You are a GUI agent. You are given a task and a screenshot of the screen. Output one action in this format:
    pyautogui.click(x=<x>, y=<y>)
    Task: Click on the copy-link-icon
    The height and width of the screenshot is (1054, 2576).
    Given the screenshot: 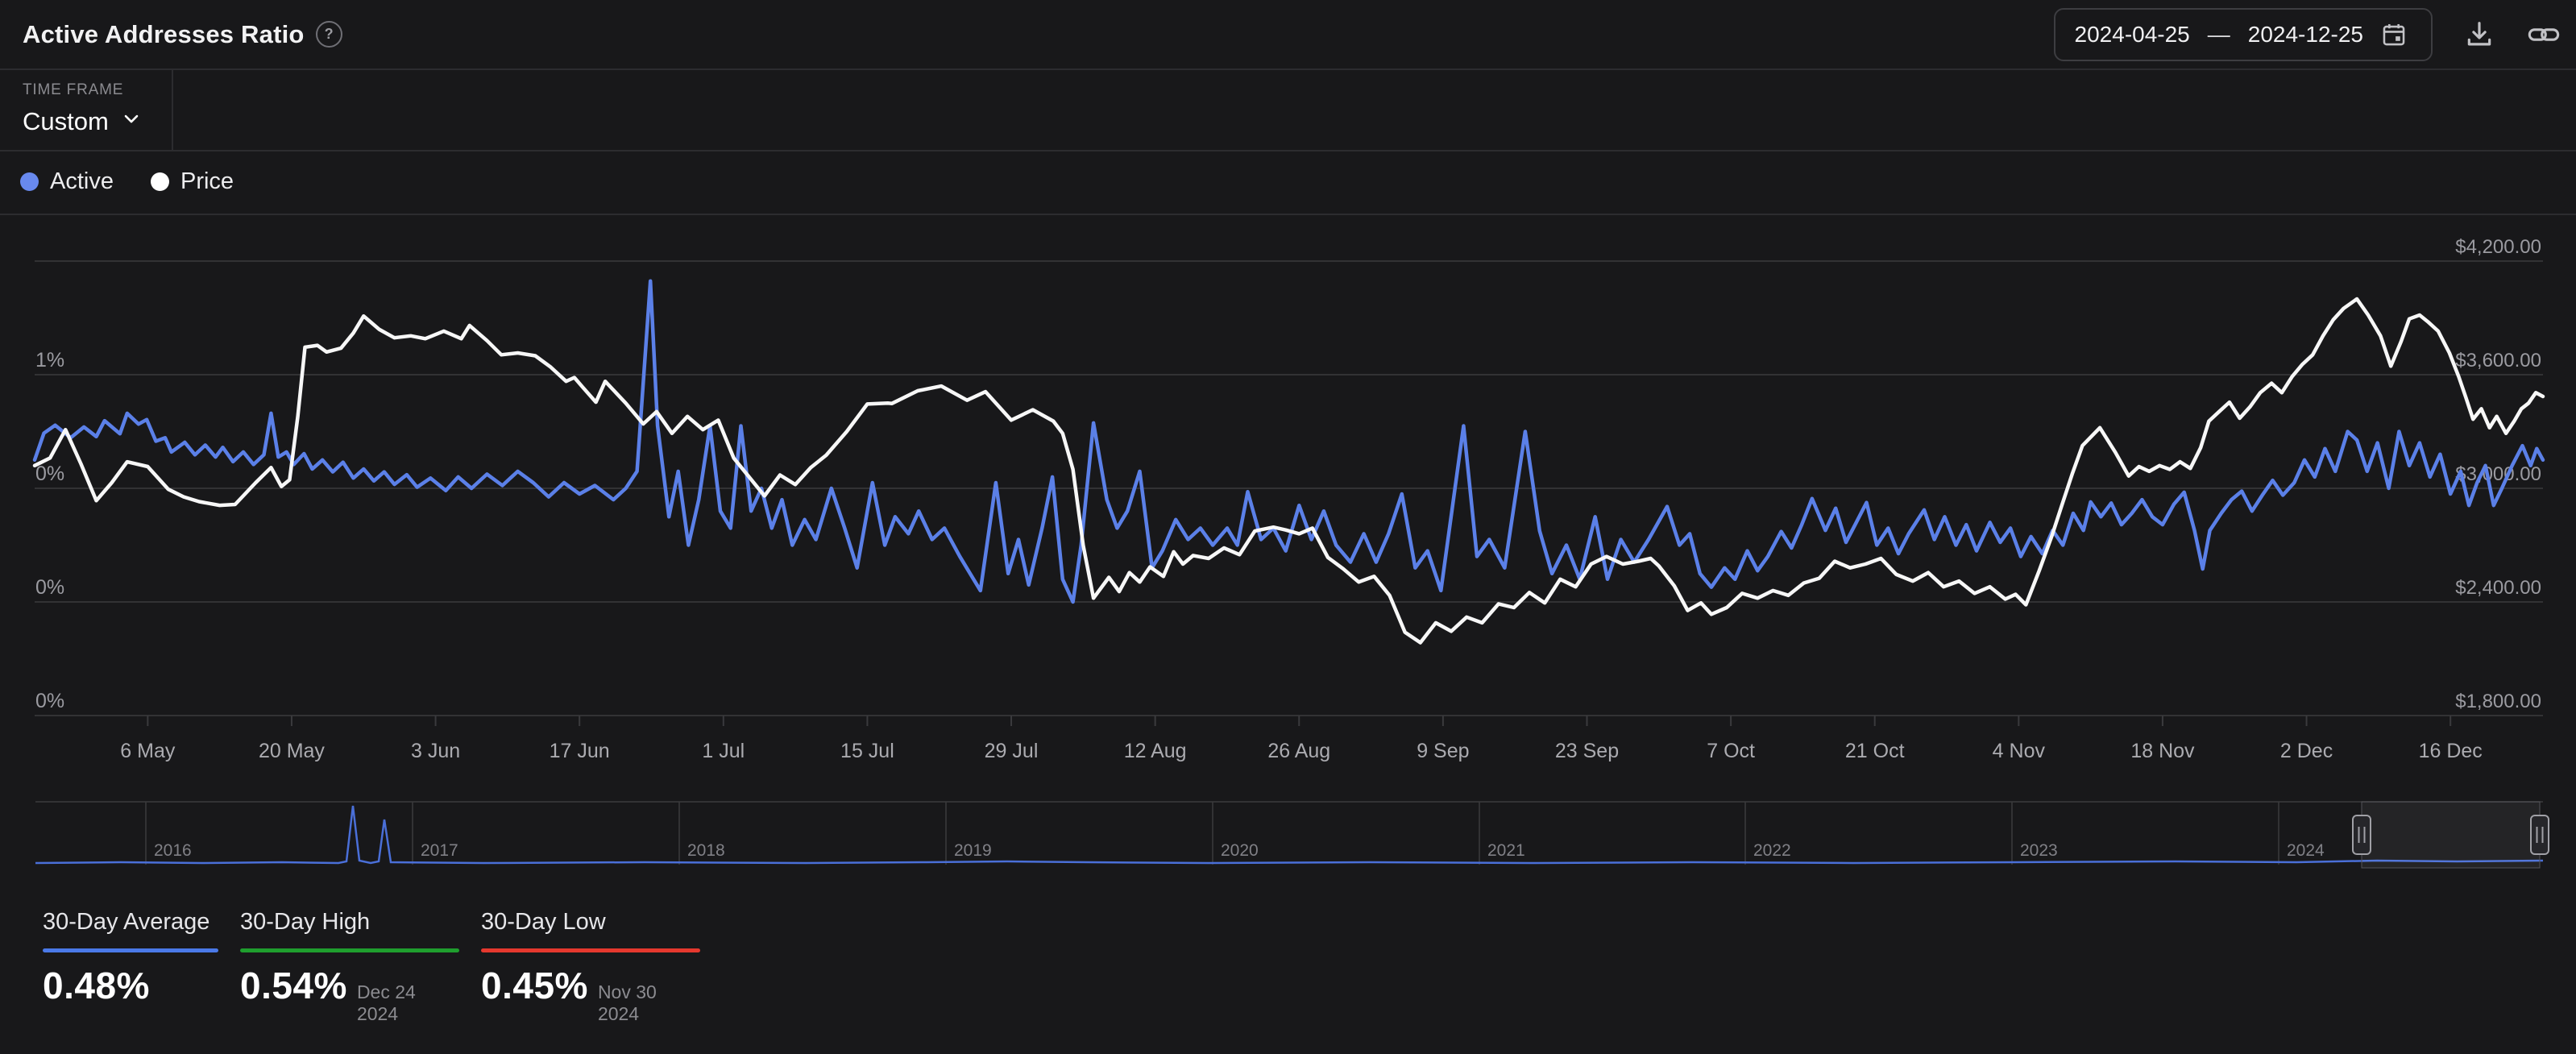 What is the action you would take?
    pyautogui.click(x=2543, y=34)
    